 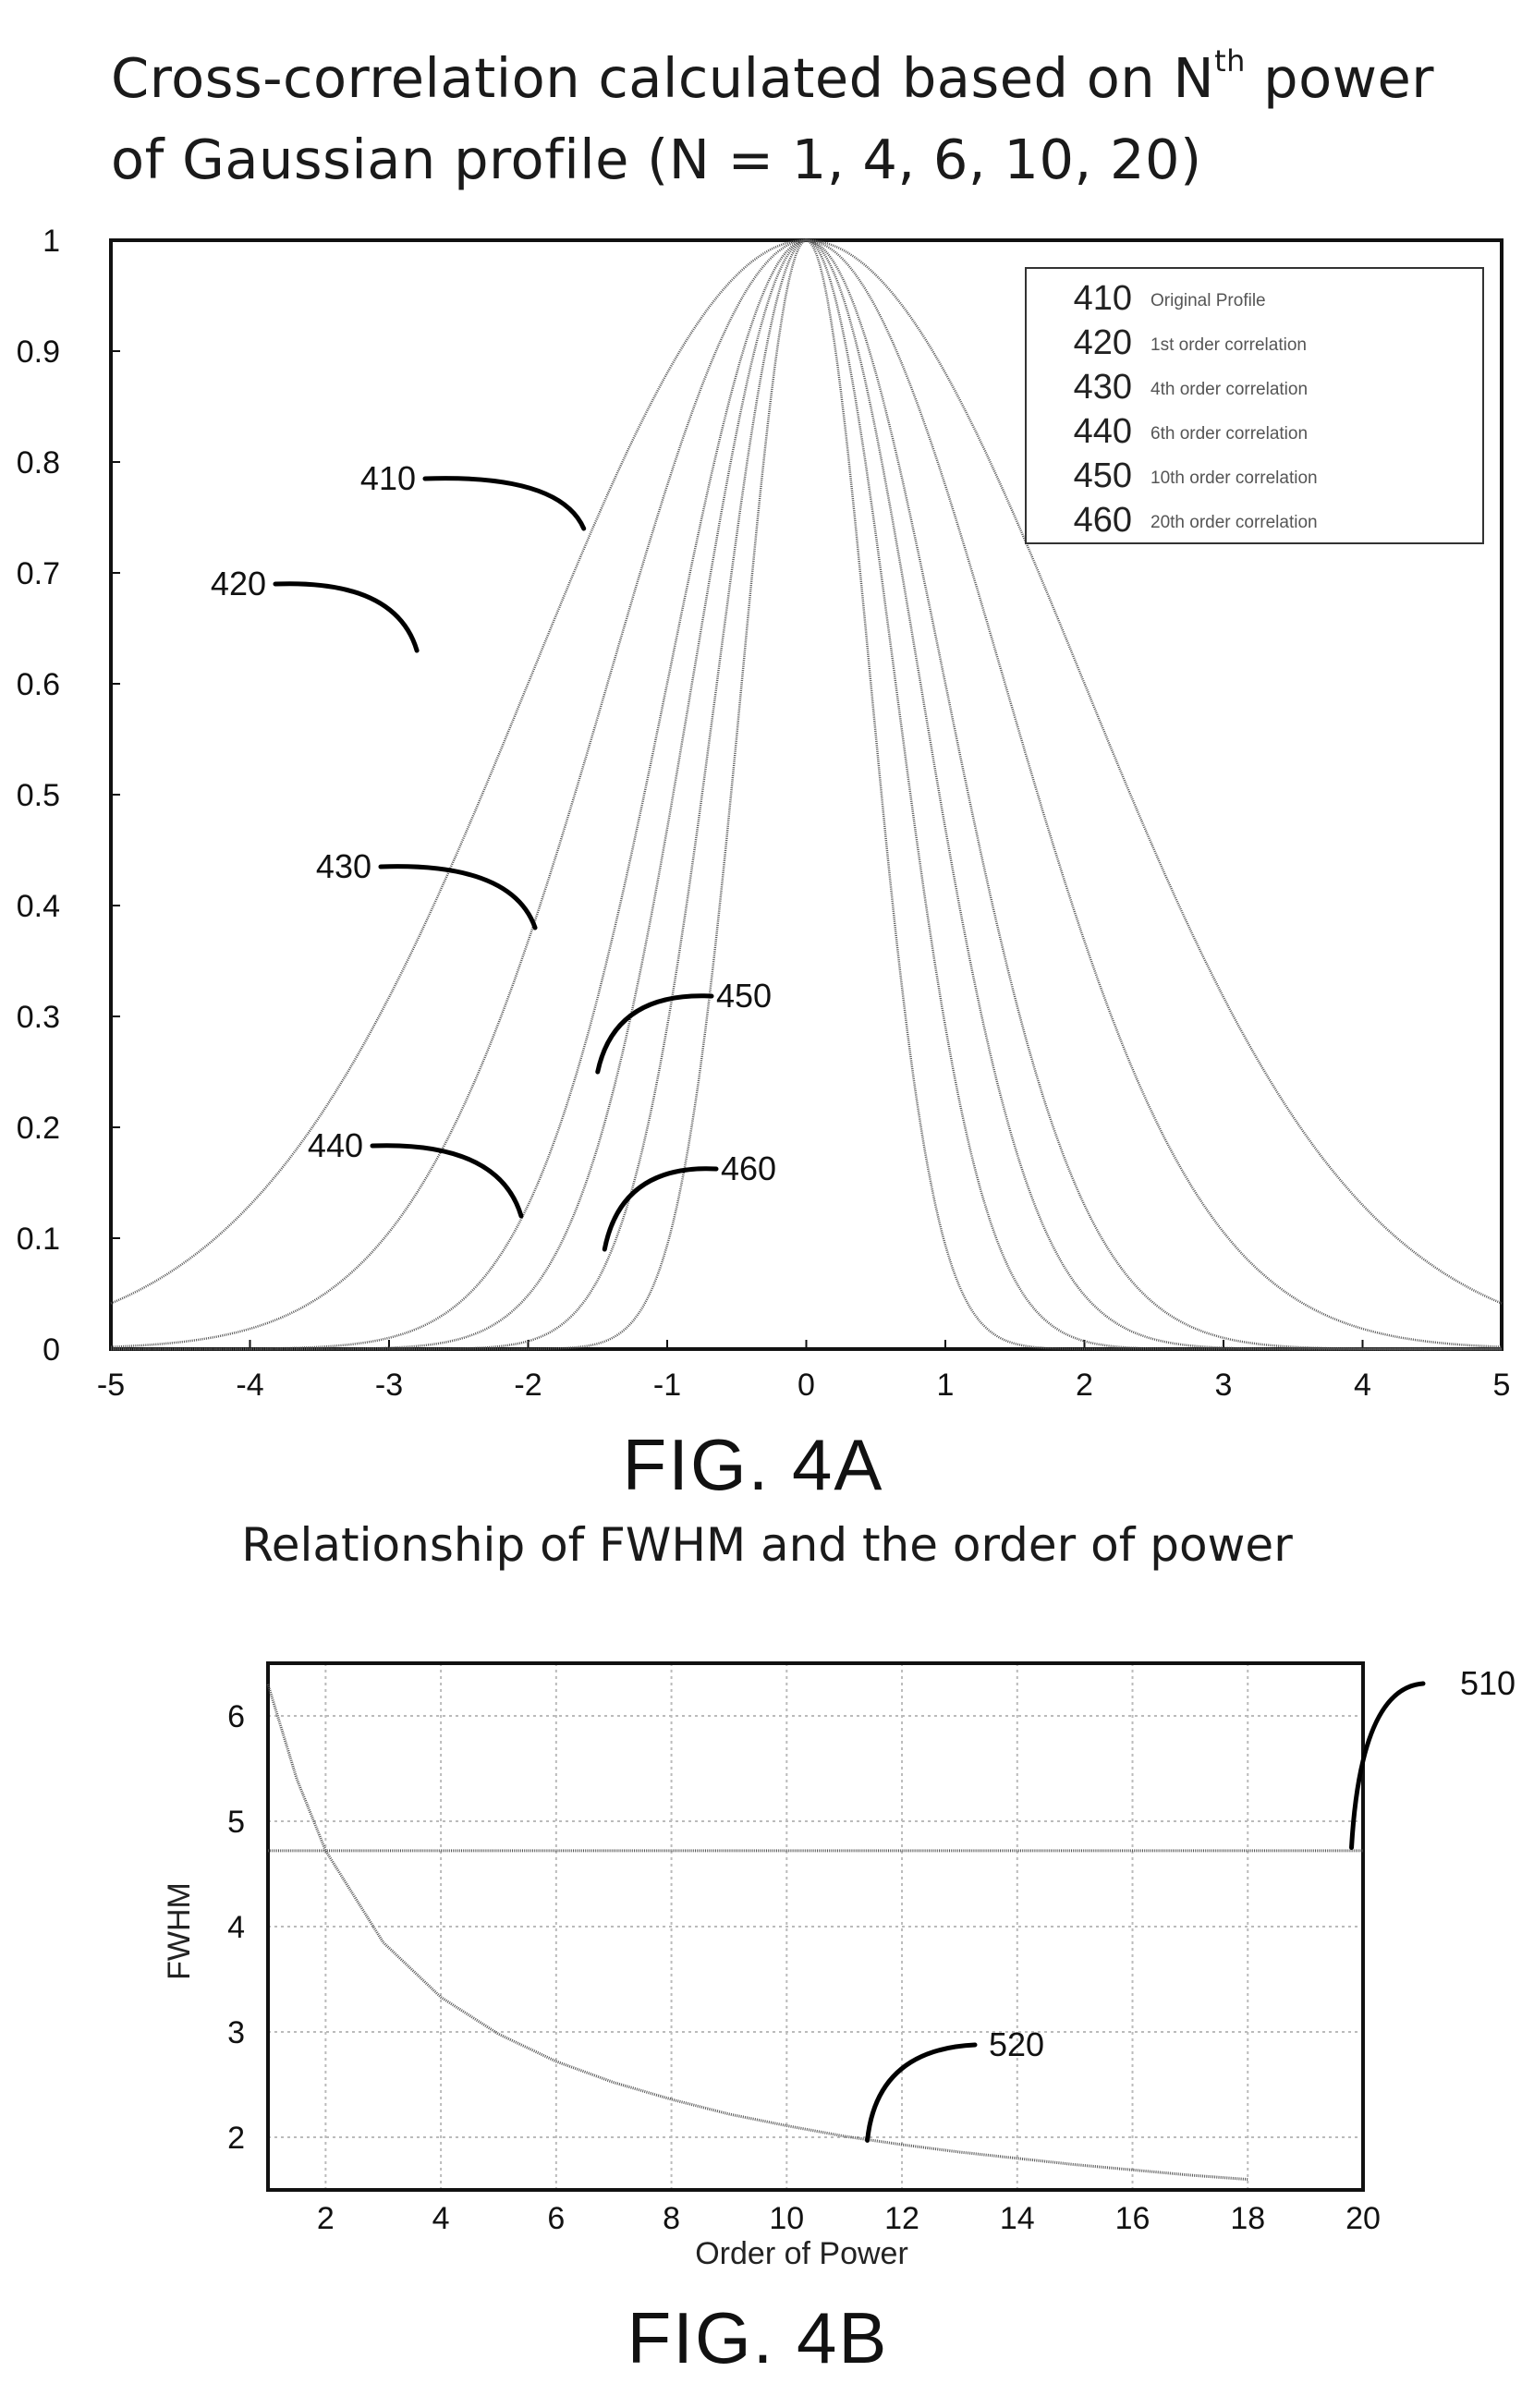 I want to click on legend-ref: 430, so click(x=1103, y=387).